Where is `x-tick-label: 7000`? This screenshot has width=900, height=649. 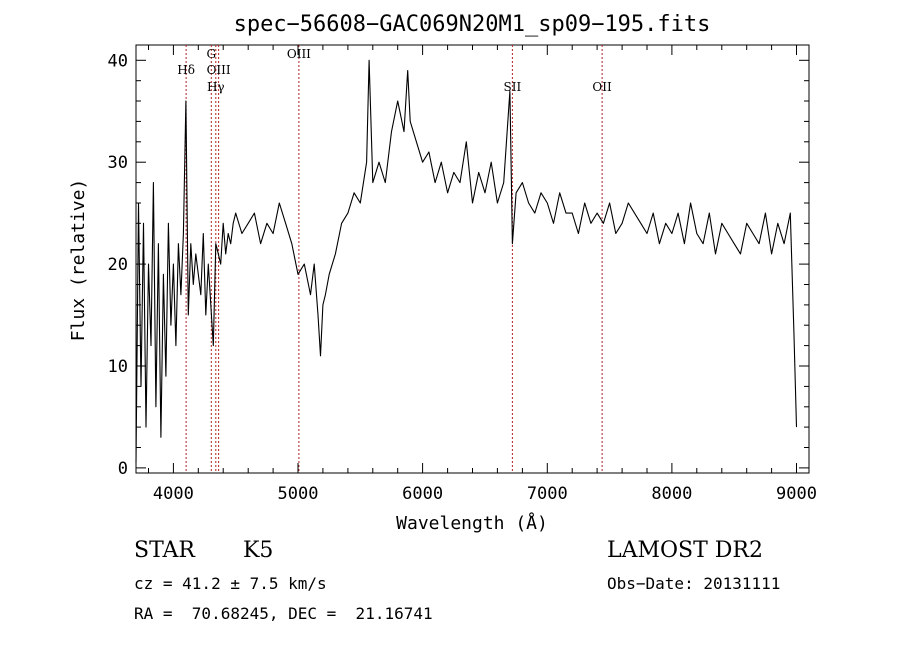
x-tick-label: 7000 is located at coordinates (547, 494).